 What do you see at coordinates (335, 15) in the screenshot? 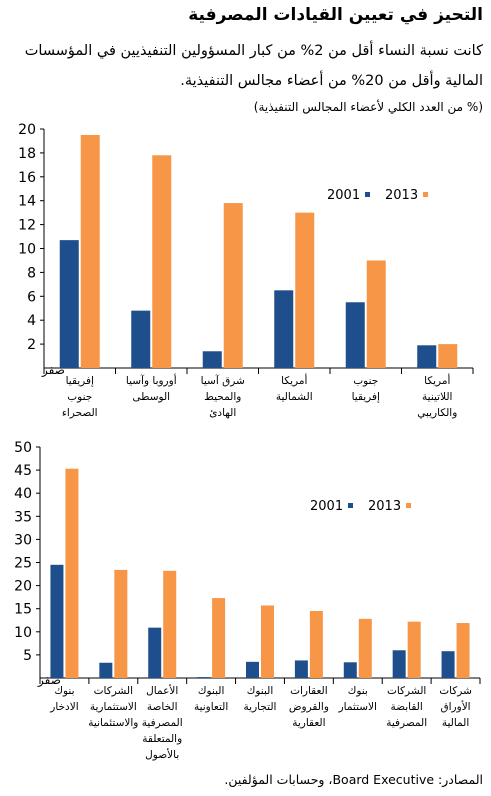
I see `chart-title: التحيز في تعيين القيادات المصرفية` at bounding box center [335, 15].